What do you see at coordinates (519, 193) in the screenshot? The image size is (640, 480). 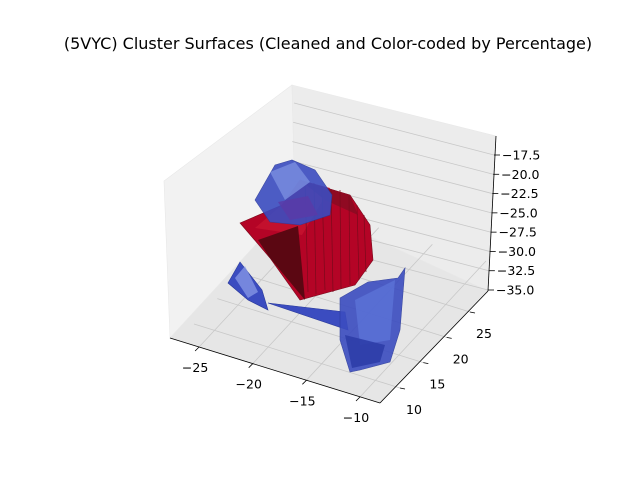 I see `z-tick-label: −22.5` at bounding box center [519, 193].